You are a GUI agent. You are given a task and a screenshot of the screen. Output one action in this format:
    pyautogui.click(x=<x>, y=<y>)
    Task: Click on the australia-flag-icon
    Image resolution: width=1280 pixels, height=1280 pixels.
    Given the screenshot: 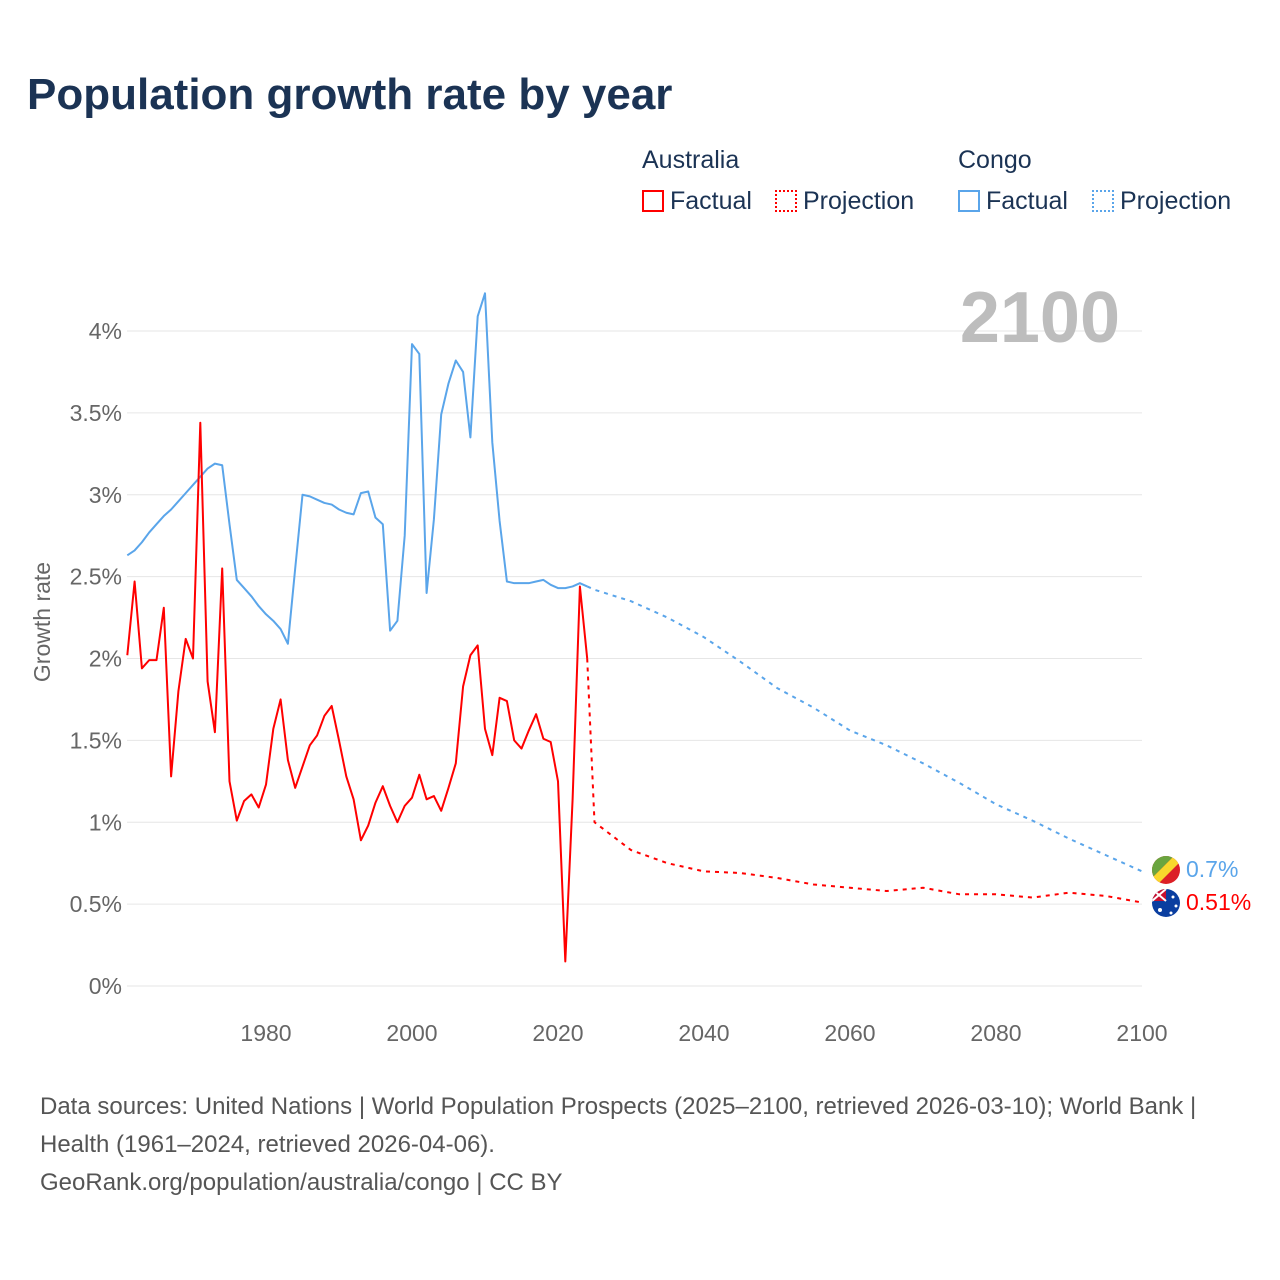 What is the action you would take?
    pyautogui.click(x=1166, y=903)
    